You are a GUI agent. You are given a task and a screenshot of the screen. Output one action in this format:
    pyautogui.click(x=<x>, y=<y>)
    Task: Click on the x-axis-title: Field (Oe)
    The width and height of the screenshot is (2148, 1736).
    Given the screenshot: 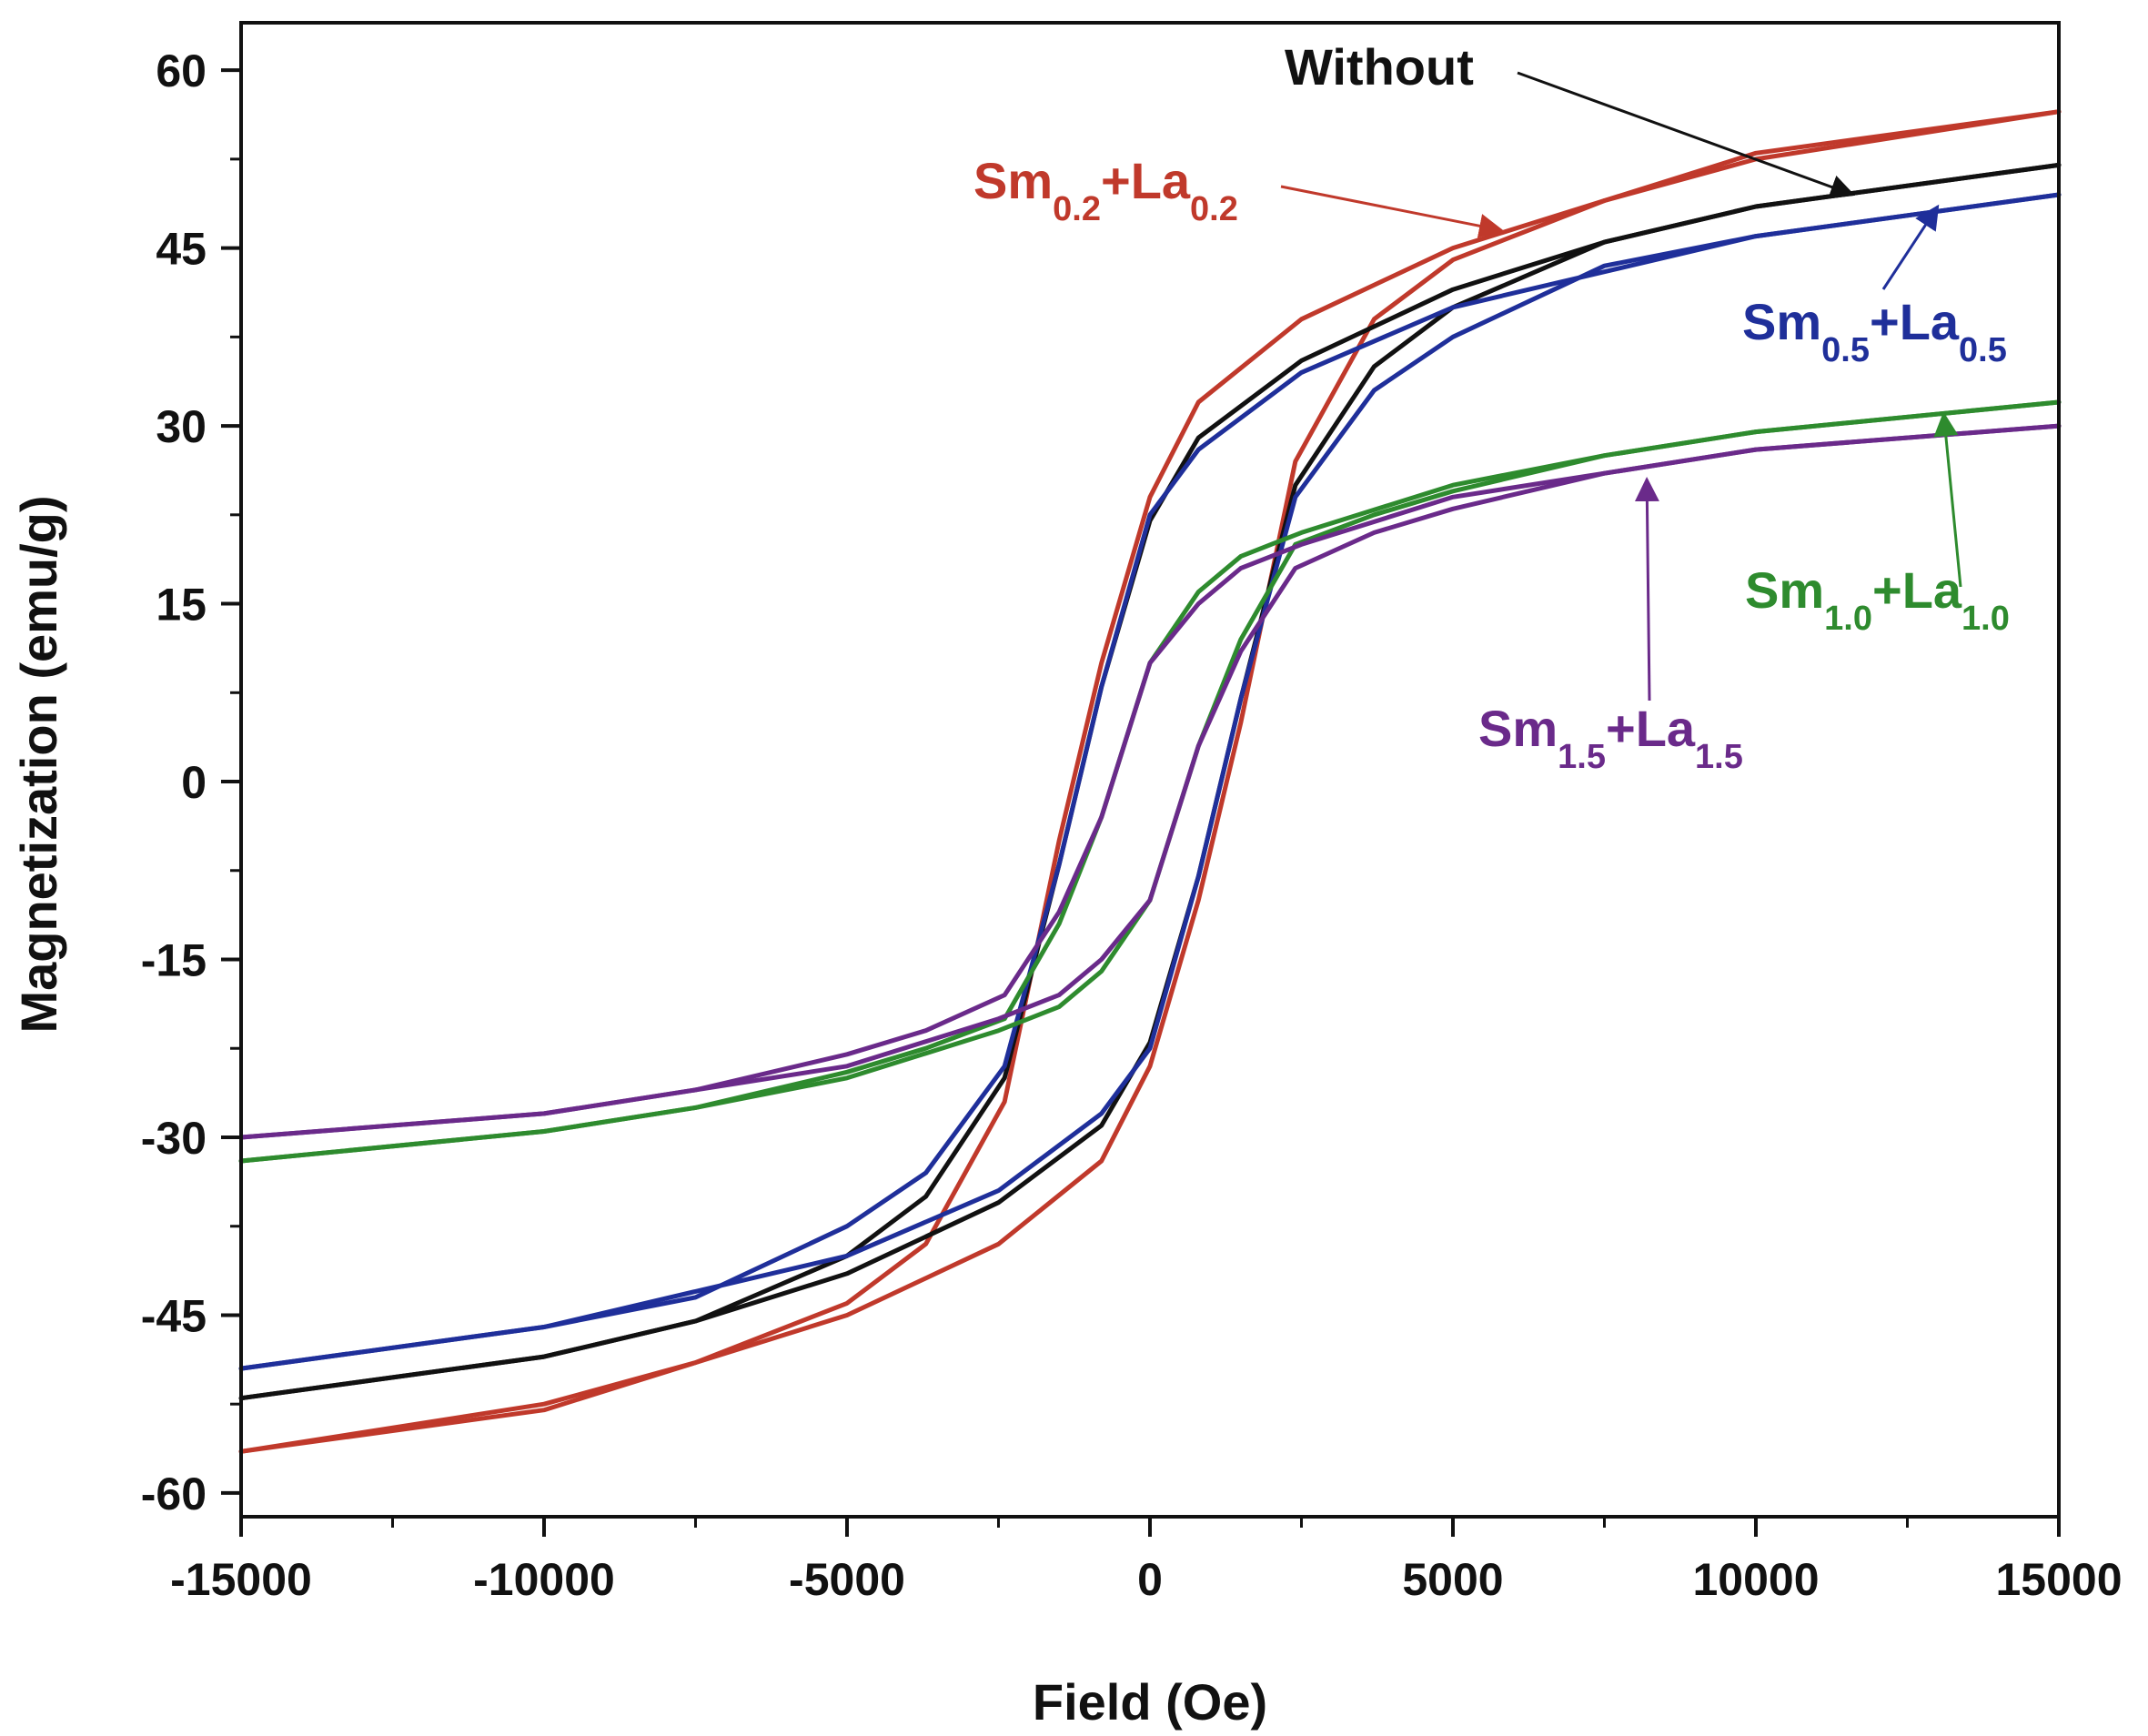 What is the action you would take?
    pyautogui.click(x=1150, y=1702)
    